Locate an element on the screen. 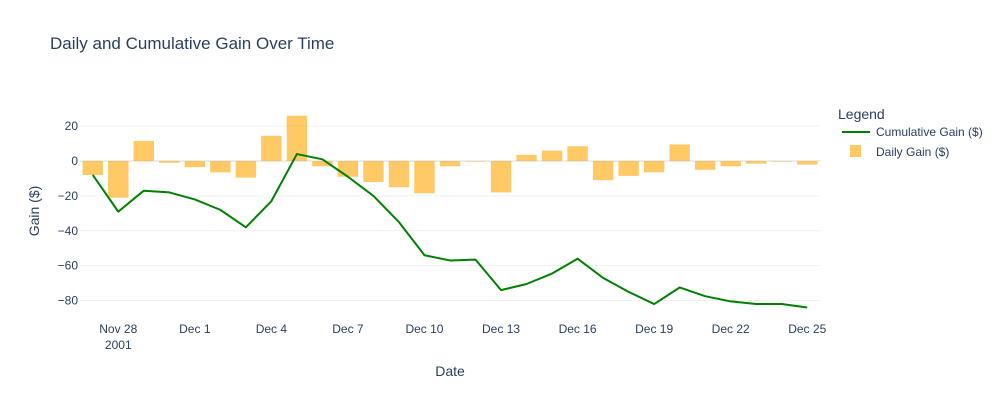 The height and width of the screenshot is (400, 1000). x-tick-label: Dec 25 is located at coordinates (807, 329).